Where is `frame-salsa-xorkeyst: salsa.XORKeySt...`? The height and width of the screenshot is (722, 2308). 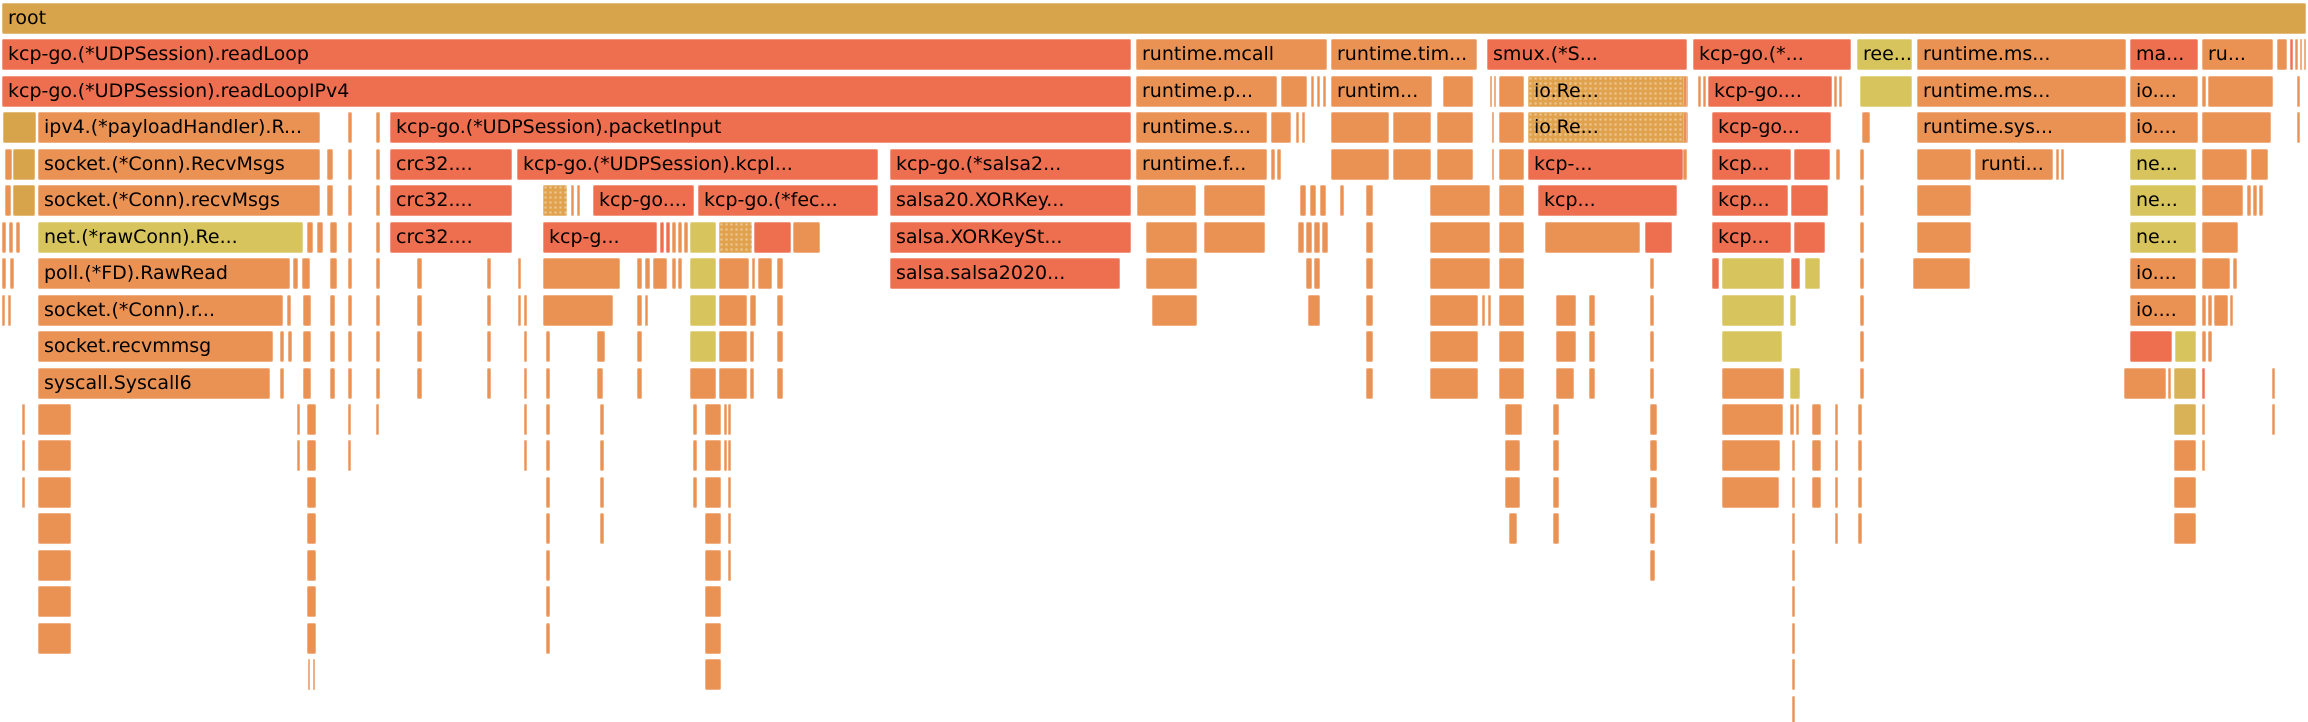
frame-salsa-xorkeyst: salsa.XORKeySt... is located at coordinates (1010, 237).